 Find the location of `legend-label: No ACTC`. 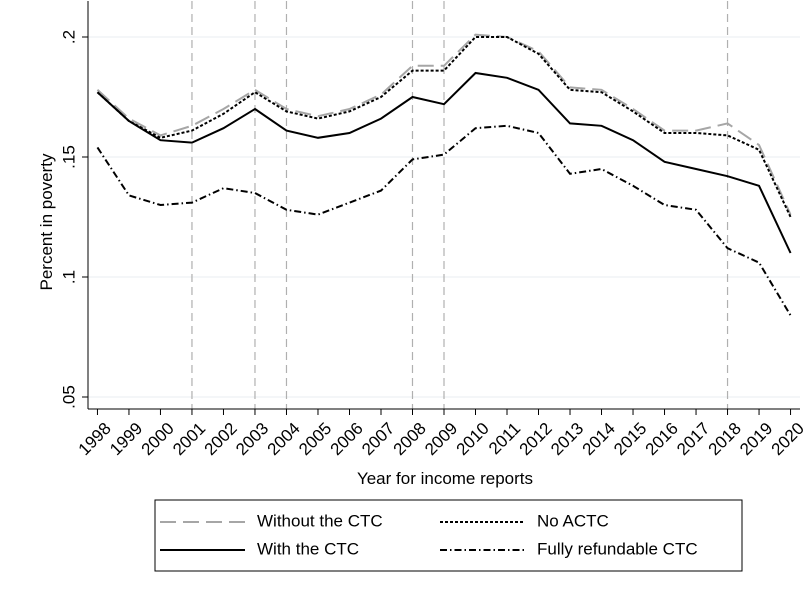

legend-label: No ACTC is located at coordinates (573, 520).